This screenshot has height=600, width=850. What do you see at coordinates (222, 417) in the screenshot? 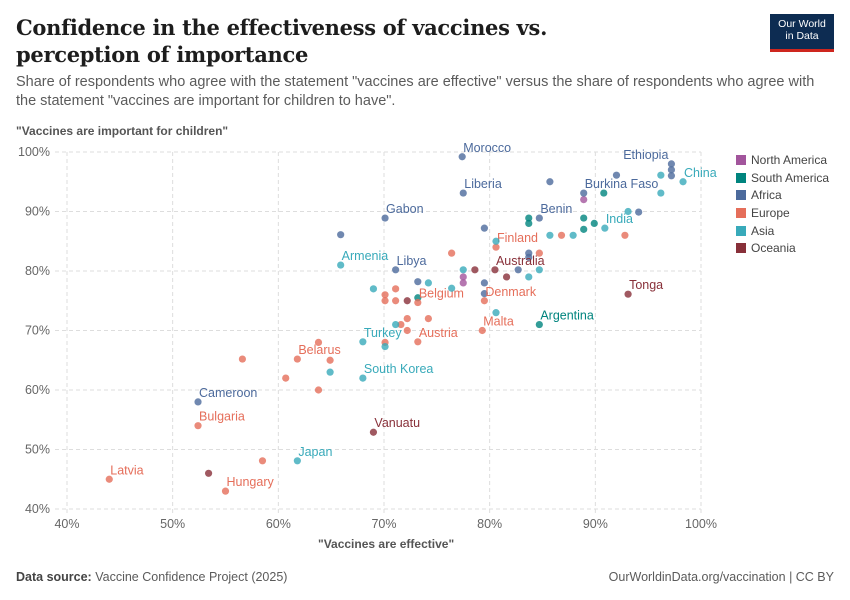
I see `point-label: Bulgaria` at bounding box center [222, 417].